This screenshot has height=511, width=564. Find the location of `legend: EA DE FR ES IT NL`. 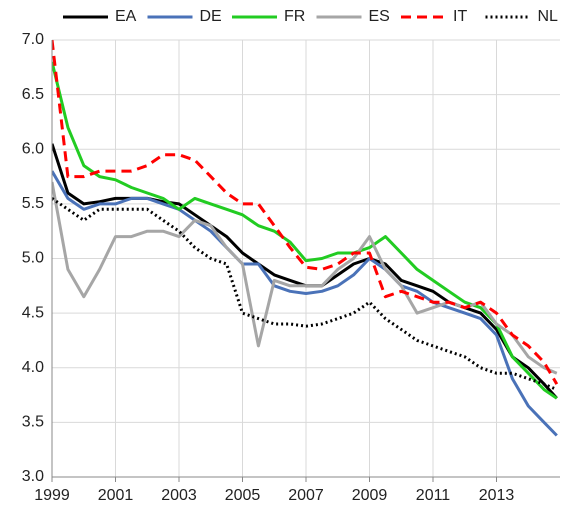

legend: EA DE FR ES IT NL is located at coordinates (310, 16).